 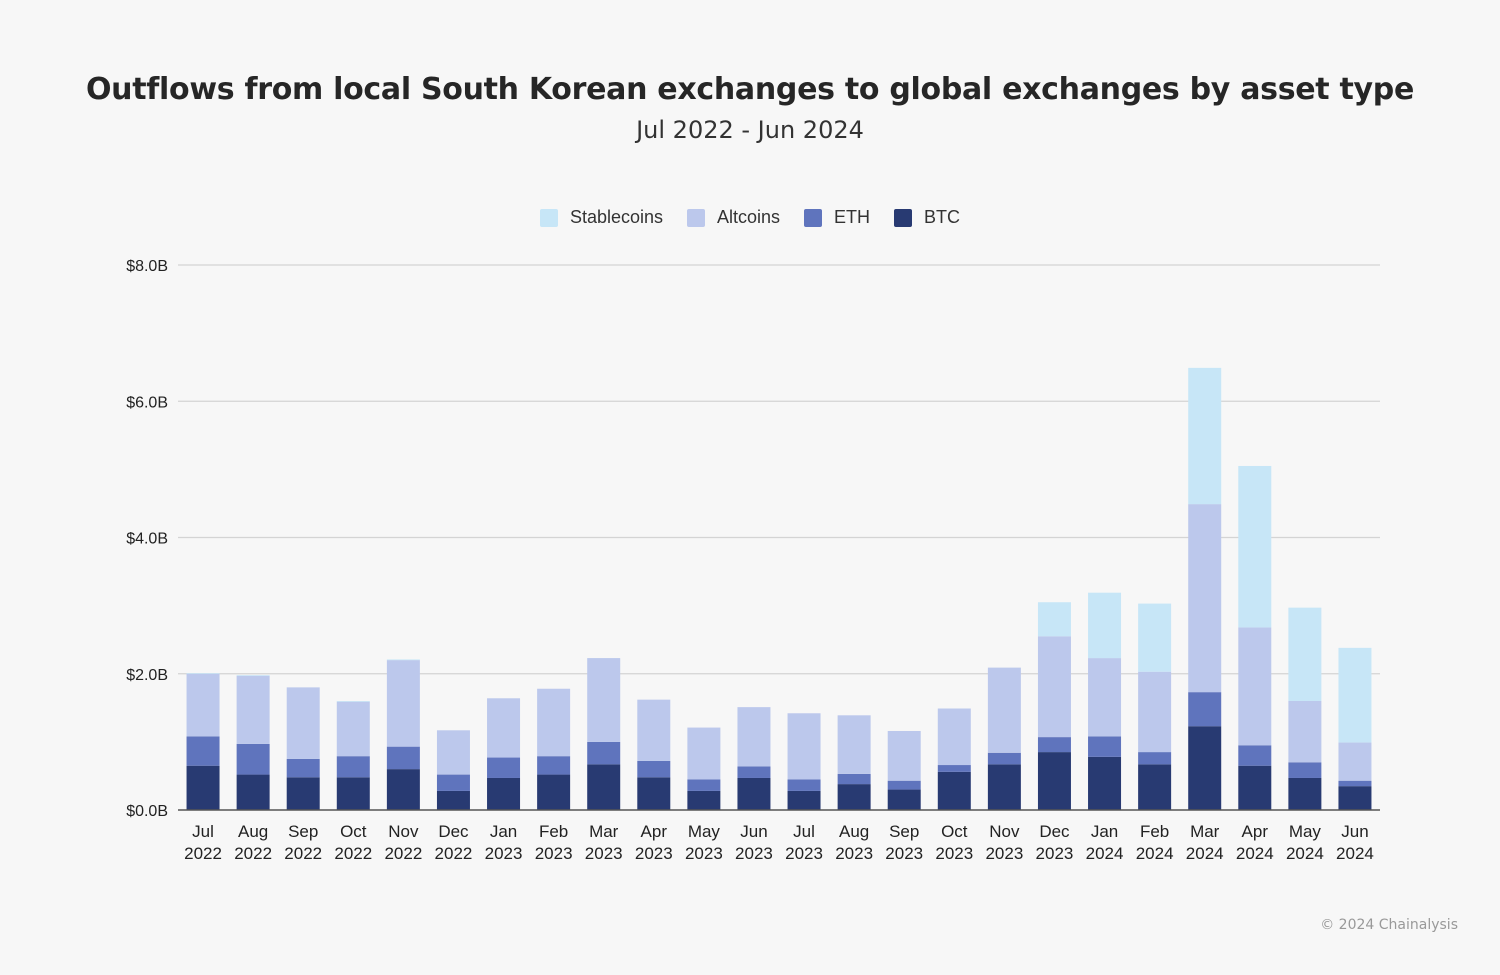 I want to click on copyright-text: © 2024 Chainalysis, so click(x=1389, y=925).